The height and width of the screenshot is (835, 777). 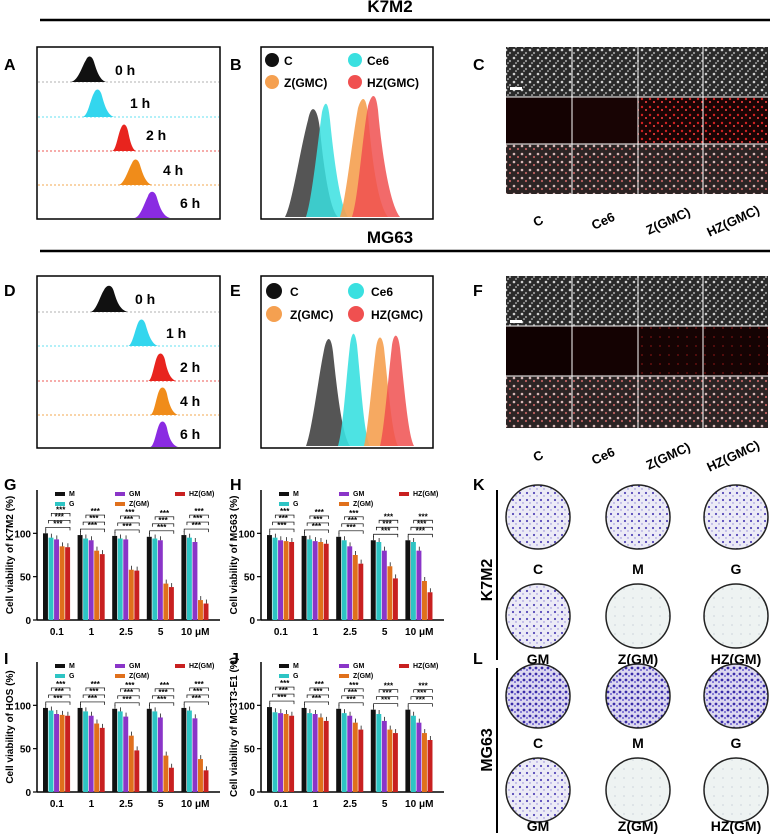 I want to click on colony-label-l-z: Z(GM), so click(x=638, y=826).